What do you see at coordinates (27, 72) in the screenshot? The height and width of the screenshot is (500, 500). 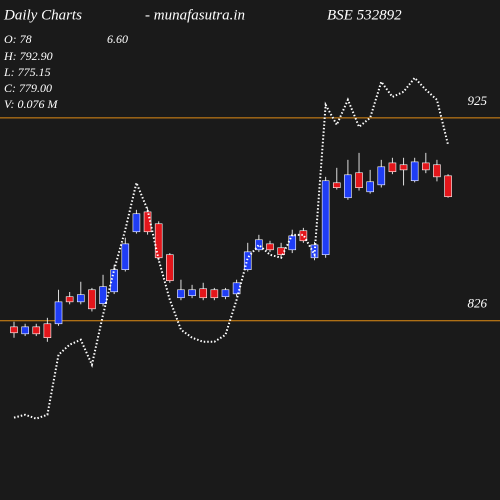 I see `annotation: L: 775.15` at bounding box center [27, 72].